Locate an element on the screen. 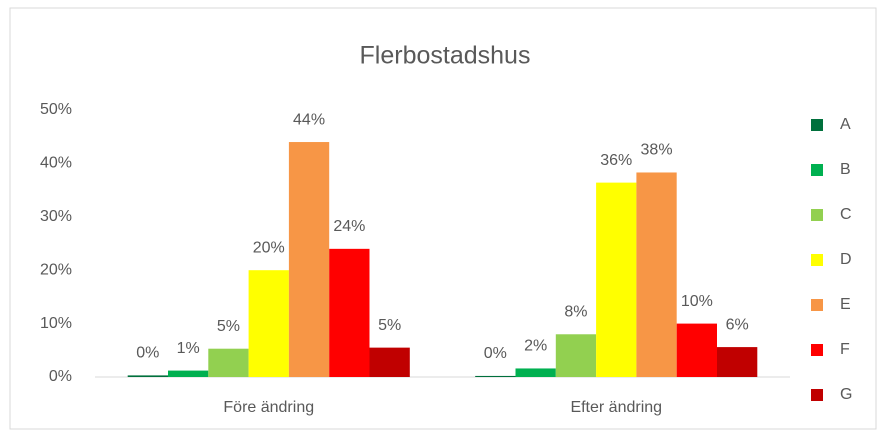 Image resolution: width=877 pixels, height=430 pixels. chart-title: Flerbostadshus is located at coordinates (445, 56).